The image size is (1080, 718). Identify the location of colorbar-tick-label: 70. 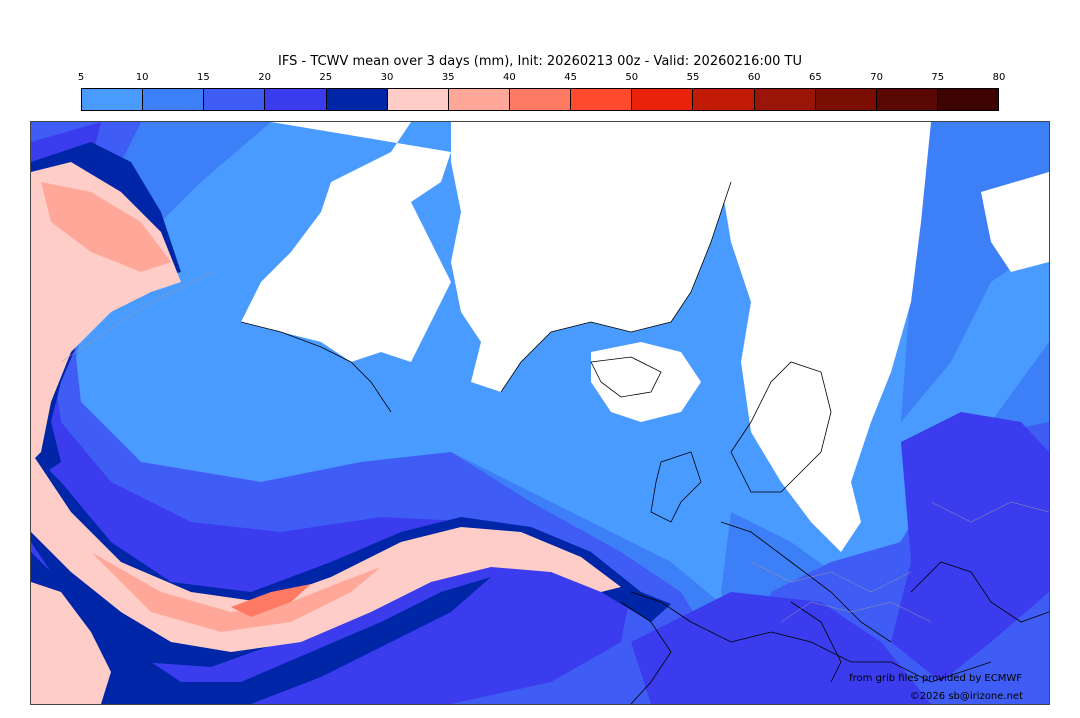
(876, 77).